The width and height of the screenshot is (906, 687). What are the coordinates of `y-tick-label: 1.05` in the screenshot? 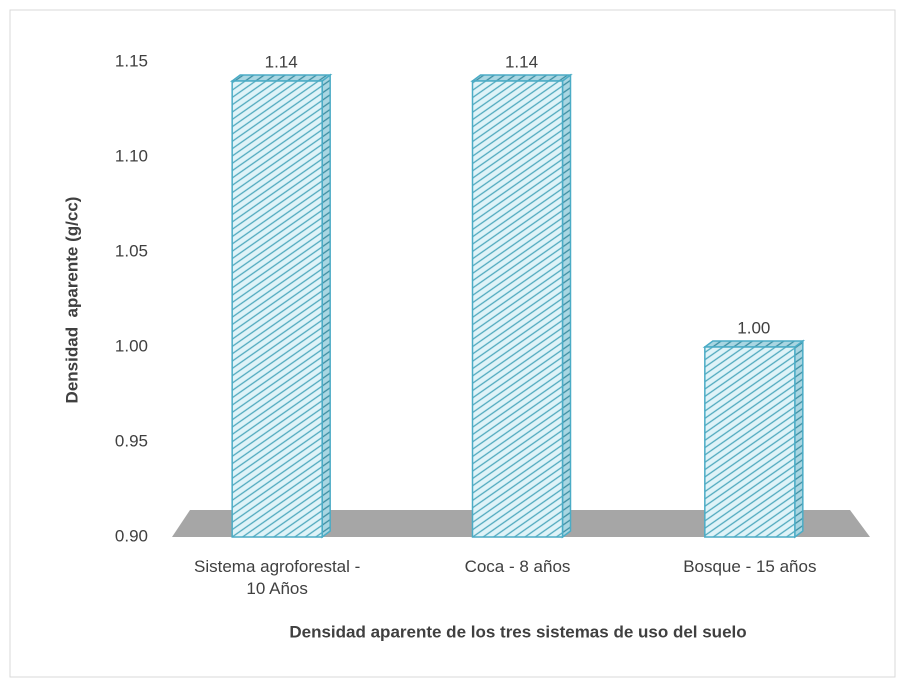 It's located at (131, 250).